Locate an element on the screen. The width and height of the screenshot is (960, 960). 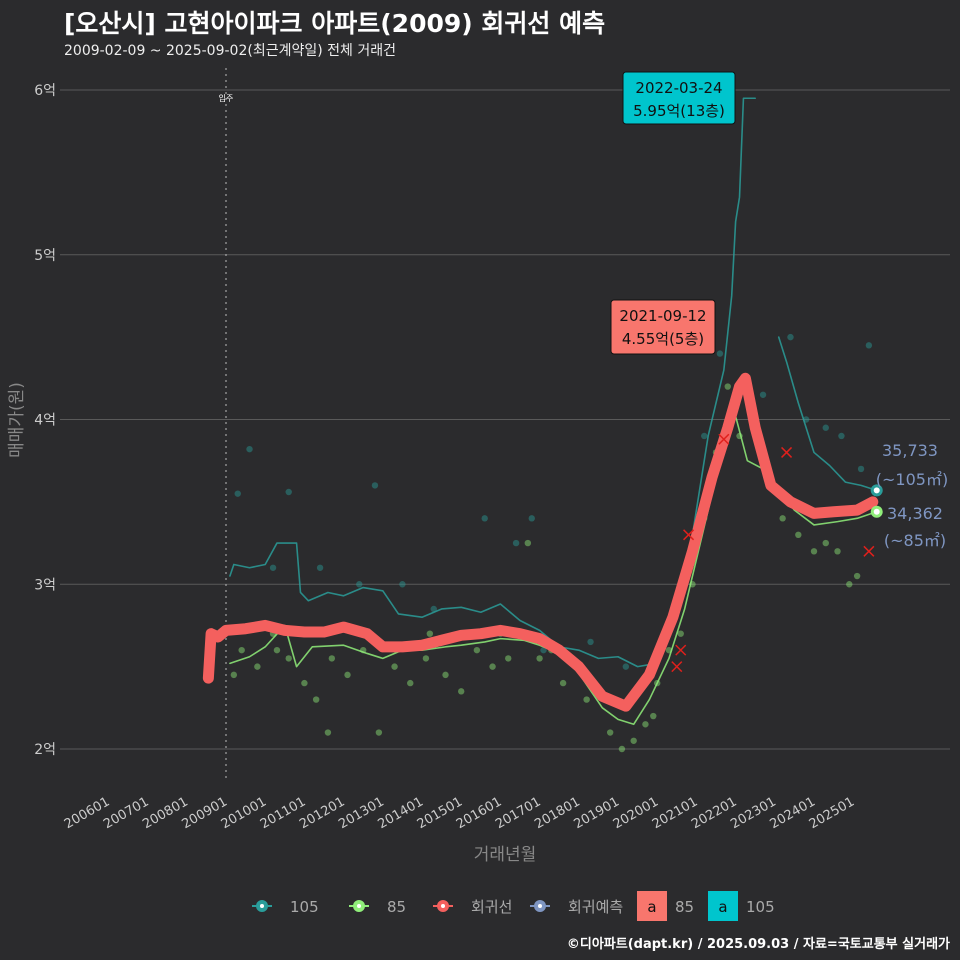
y-tick-label: 4억 is located at coordinates (45, 421).